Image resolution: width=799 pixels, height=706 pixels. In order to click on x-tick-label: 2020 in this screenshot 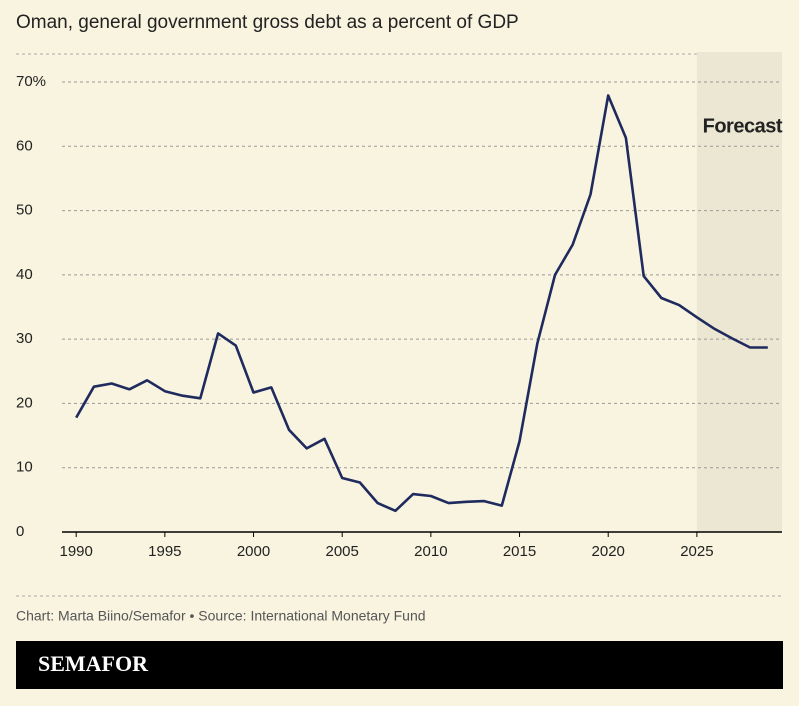, I will do `click(608, 551)`.